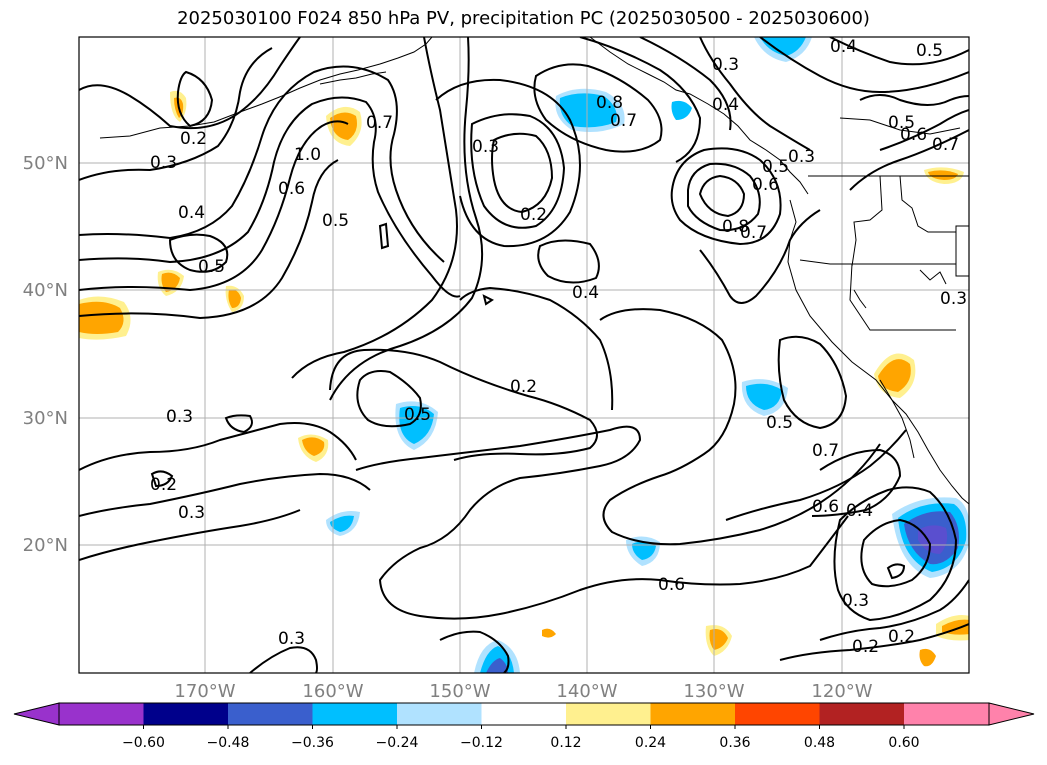  I want to click on lon-label: 160°W, so click(332, 691).